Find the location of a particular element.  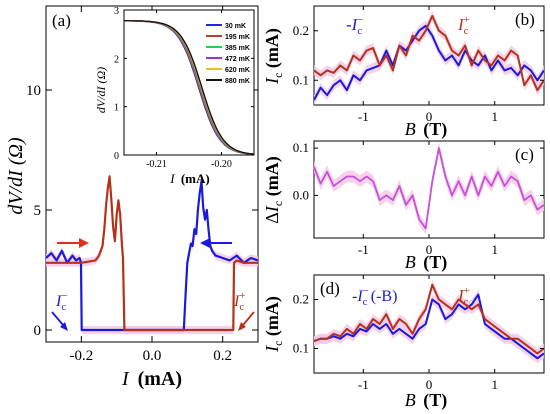

y-tick-label: 10 is located at coordinates (33, 91).